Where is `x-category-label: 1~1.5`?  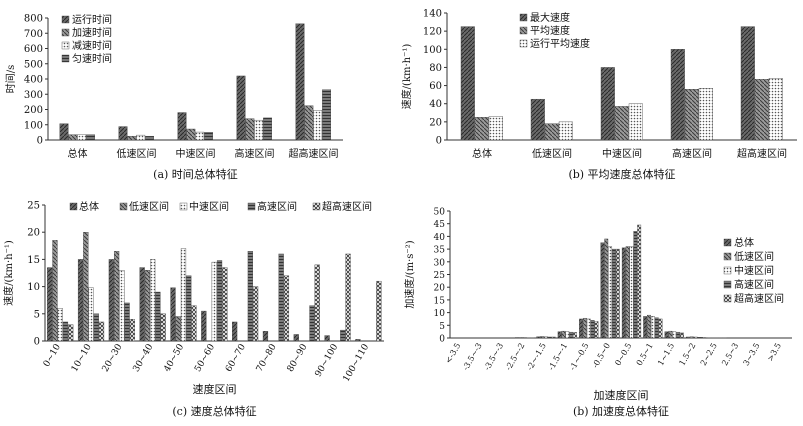 x-category-label: 1~1.5 is located at coordinates (666, 355).